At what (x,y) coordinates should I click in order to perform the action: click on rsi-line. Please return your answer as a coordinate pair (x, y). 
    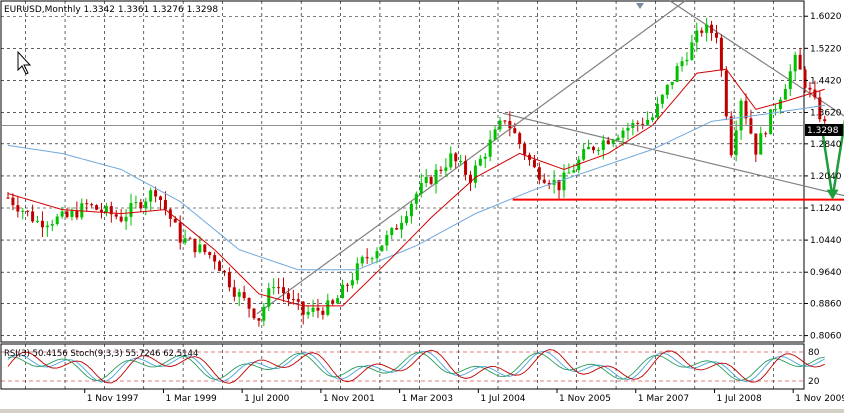
    Looking at the image, I should click on (416, 366).